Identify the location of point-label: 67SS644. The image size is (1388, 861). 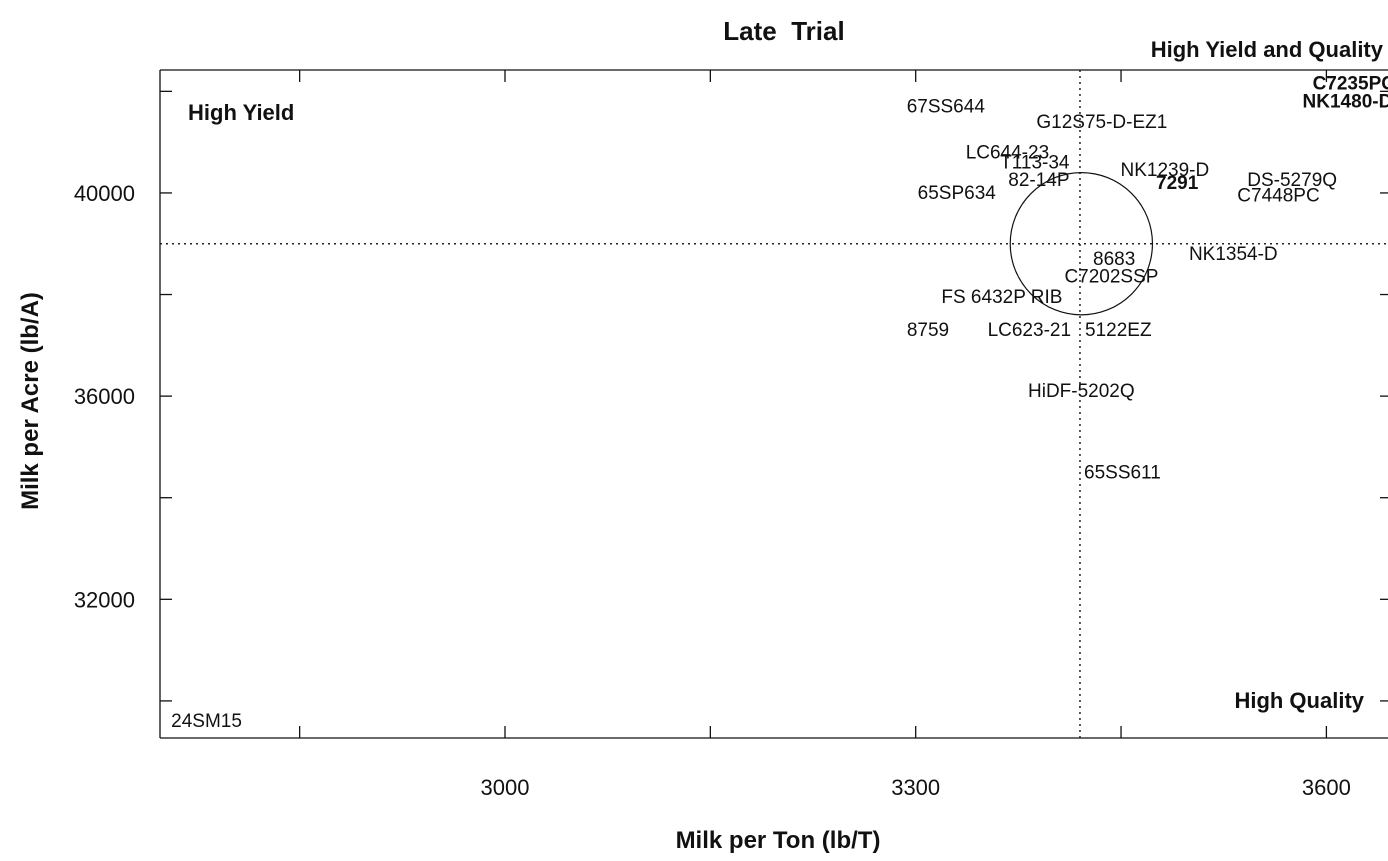
(946, 107).